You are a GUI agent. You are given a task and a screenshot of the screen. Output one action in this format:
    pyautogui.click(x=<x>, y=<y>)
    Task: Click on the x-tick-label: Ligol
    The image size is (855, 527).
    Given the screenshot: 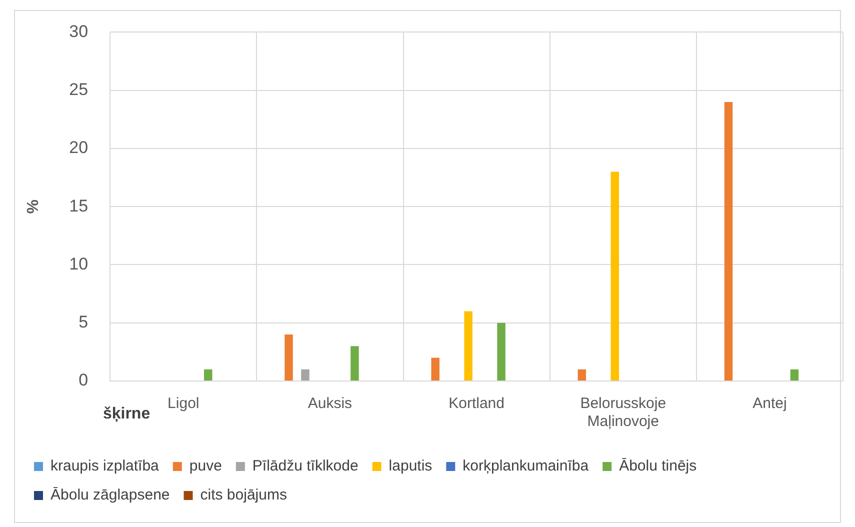 What is the action you would take?
    pyautogui.click(x=184, y=403)
    